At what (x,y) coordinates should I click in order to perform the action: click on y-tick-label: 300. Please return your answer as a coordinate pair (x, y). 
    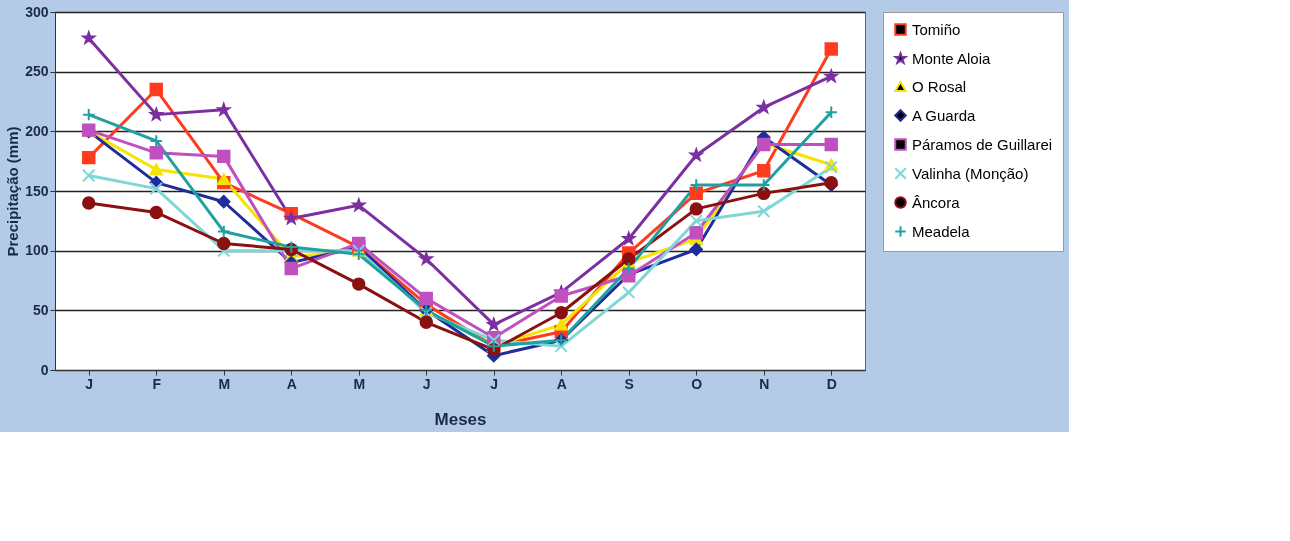
    Looking at the image, I should click on (37, 11).